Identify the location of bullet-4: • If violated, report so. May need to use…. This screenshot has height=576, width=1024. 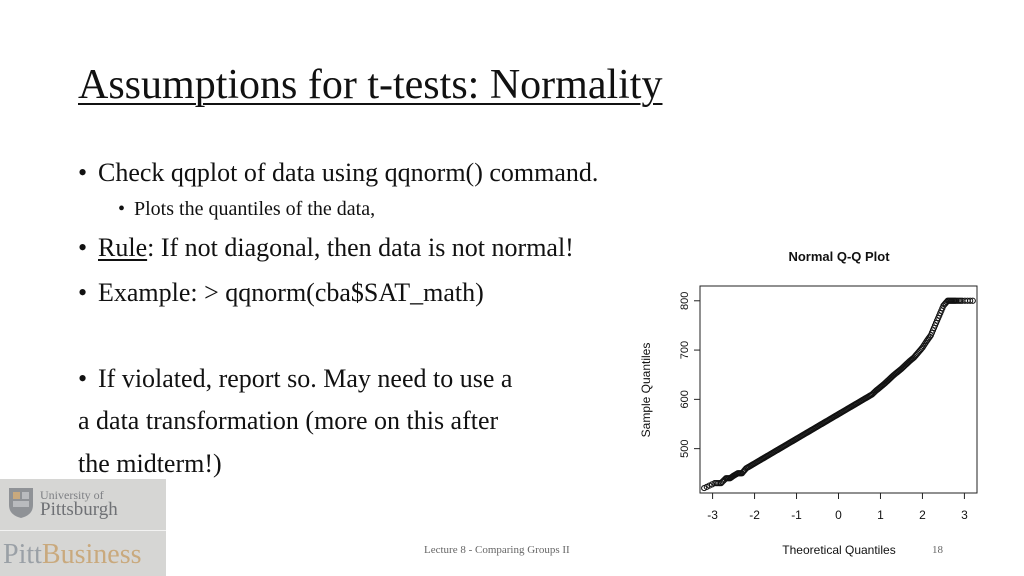
(295, 379).